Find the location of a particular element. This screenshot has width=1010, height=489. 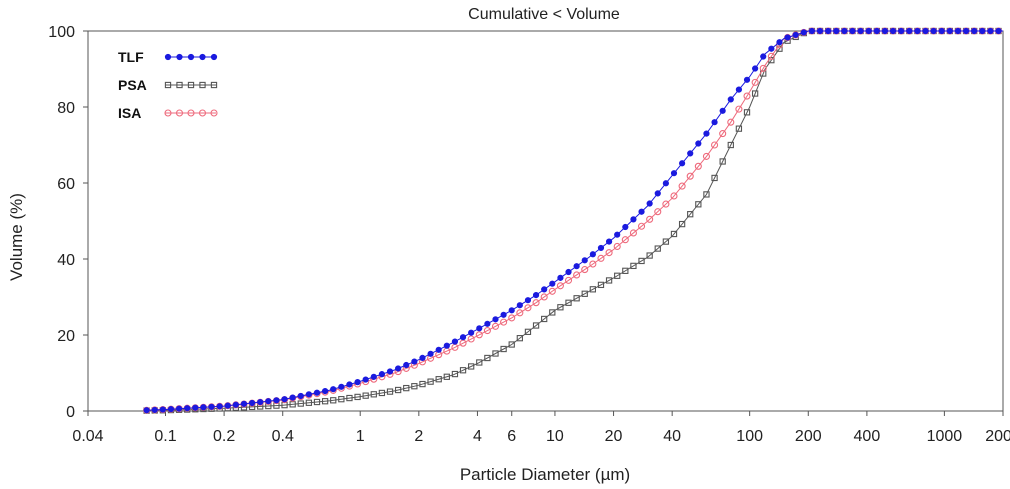

x-tick-label: 1000 is located at coordinates (945, 436).